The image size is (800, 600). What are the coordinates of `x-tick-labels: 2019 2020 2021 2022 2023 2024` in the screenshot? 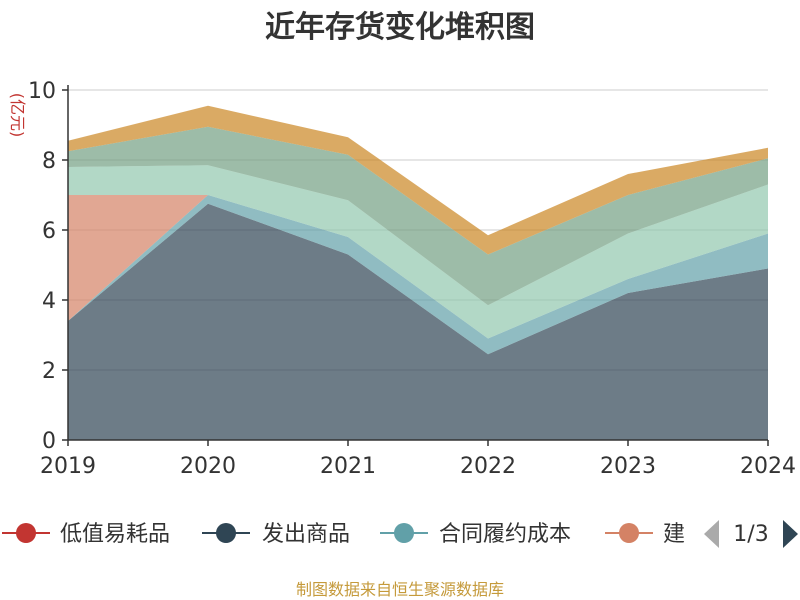 It's located at (418, 466).